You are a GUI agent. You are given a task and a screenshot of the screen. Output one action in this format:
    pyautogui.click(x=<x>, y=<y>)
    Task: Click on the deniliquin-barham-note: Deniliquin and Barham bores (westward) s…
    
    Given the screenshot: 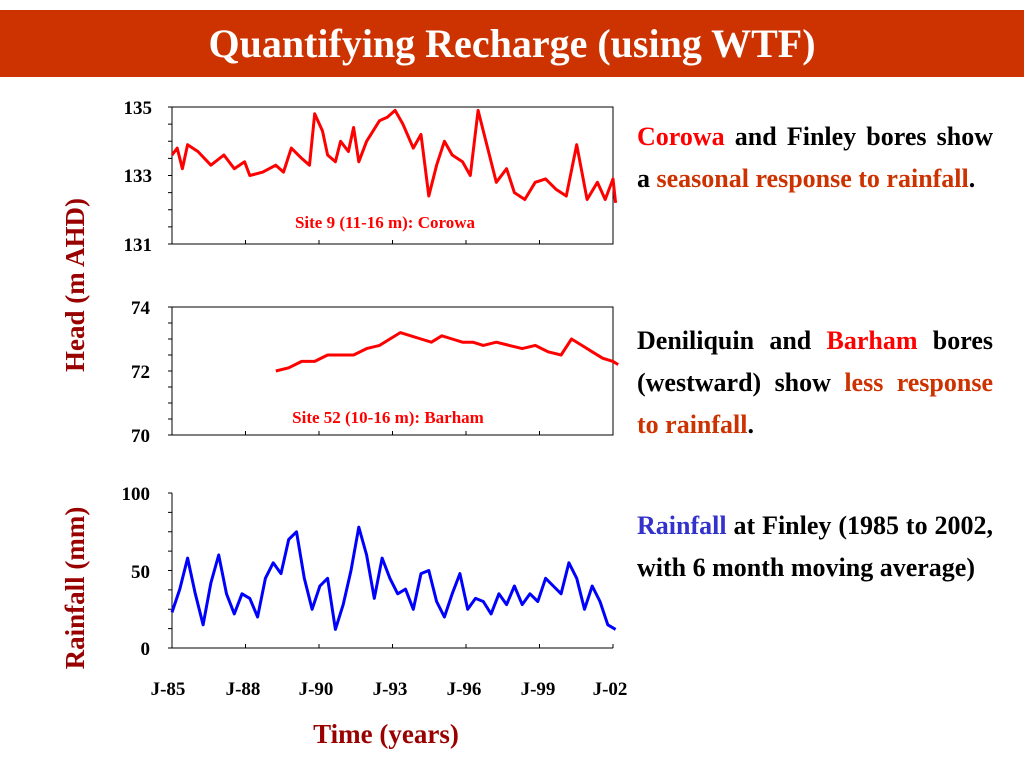 What is the action you would take?
    pyautogui.click(x=815, y=383)
    